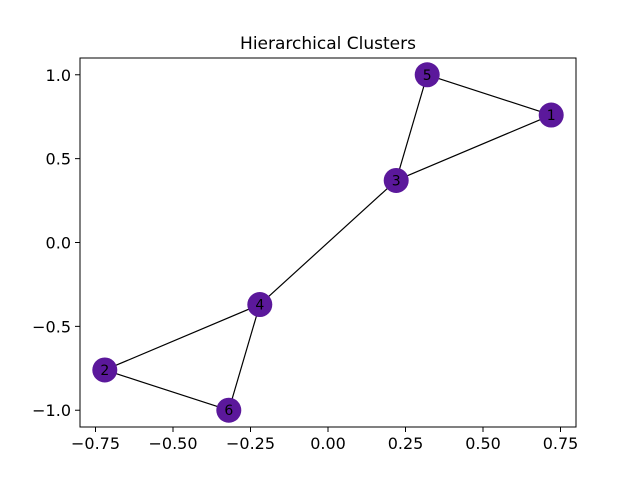 Image resolution: width=640 pixels, height=480 pixels. Describe the element at coordinates (51, 326) in the screenshot. I see `y-tick-label: −0.5` at that location.